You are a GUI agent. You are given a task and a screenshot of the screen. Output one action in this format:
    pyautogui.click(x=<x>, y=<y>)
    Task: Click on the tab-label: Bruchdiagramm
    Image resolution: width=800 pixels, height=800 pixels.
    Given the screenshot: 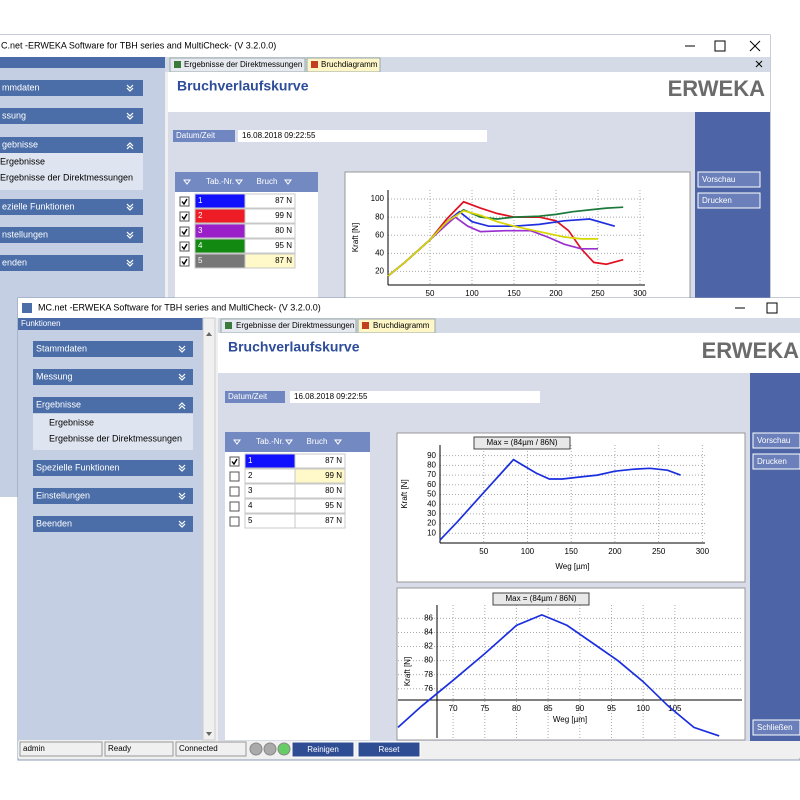 What is the action you would take?
    pyautogui.click(x=401, y=325)
    